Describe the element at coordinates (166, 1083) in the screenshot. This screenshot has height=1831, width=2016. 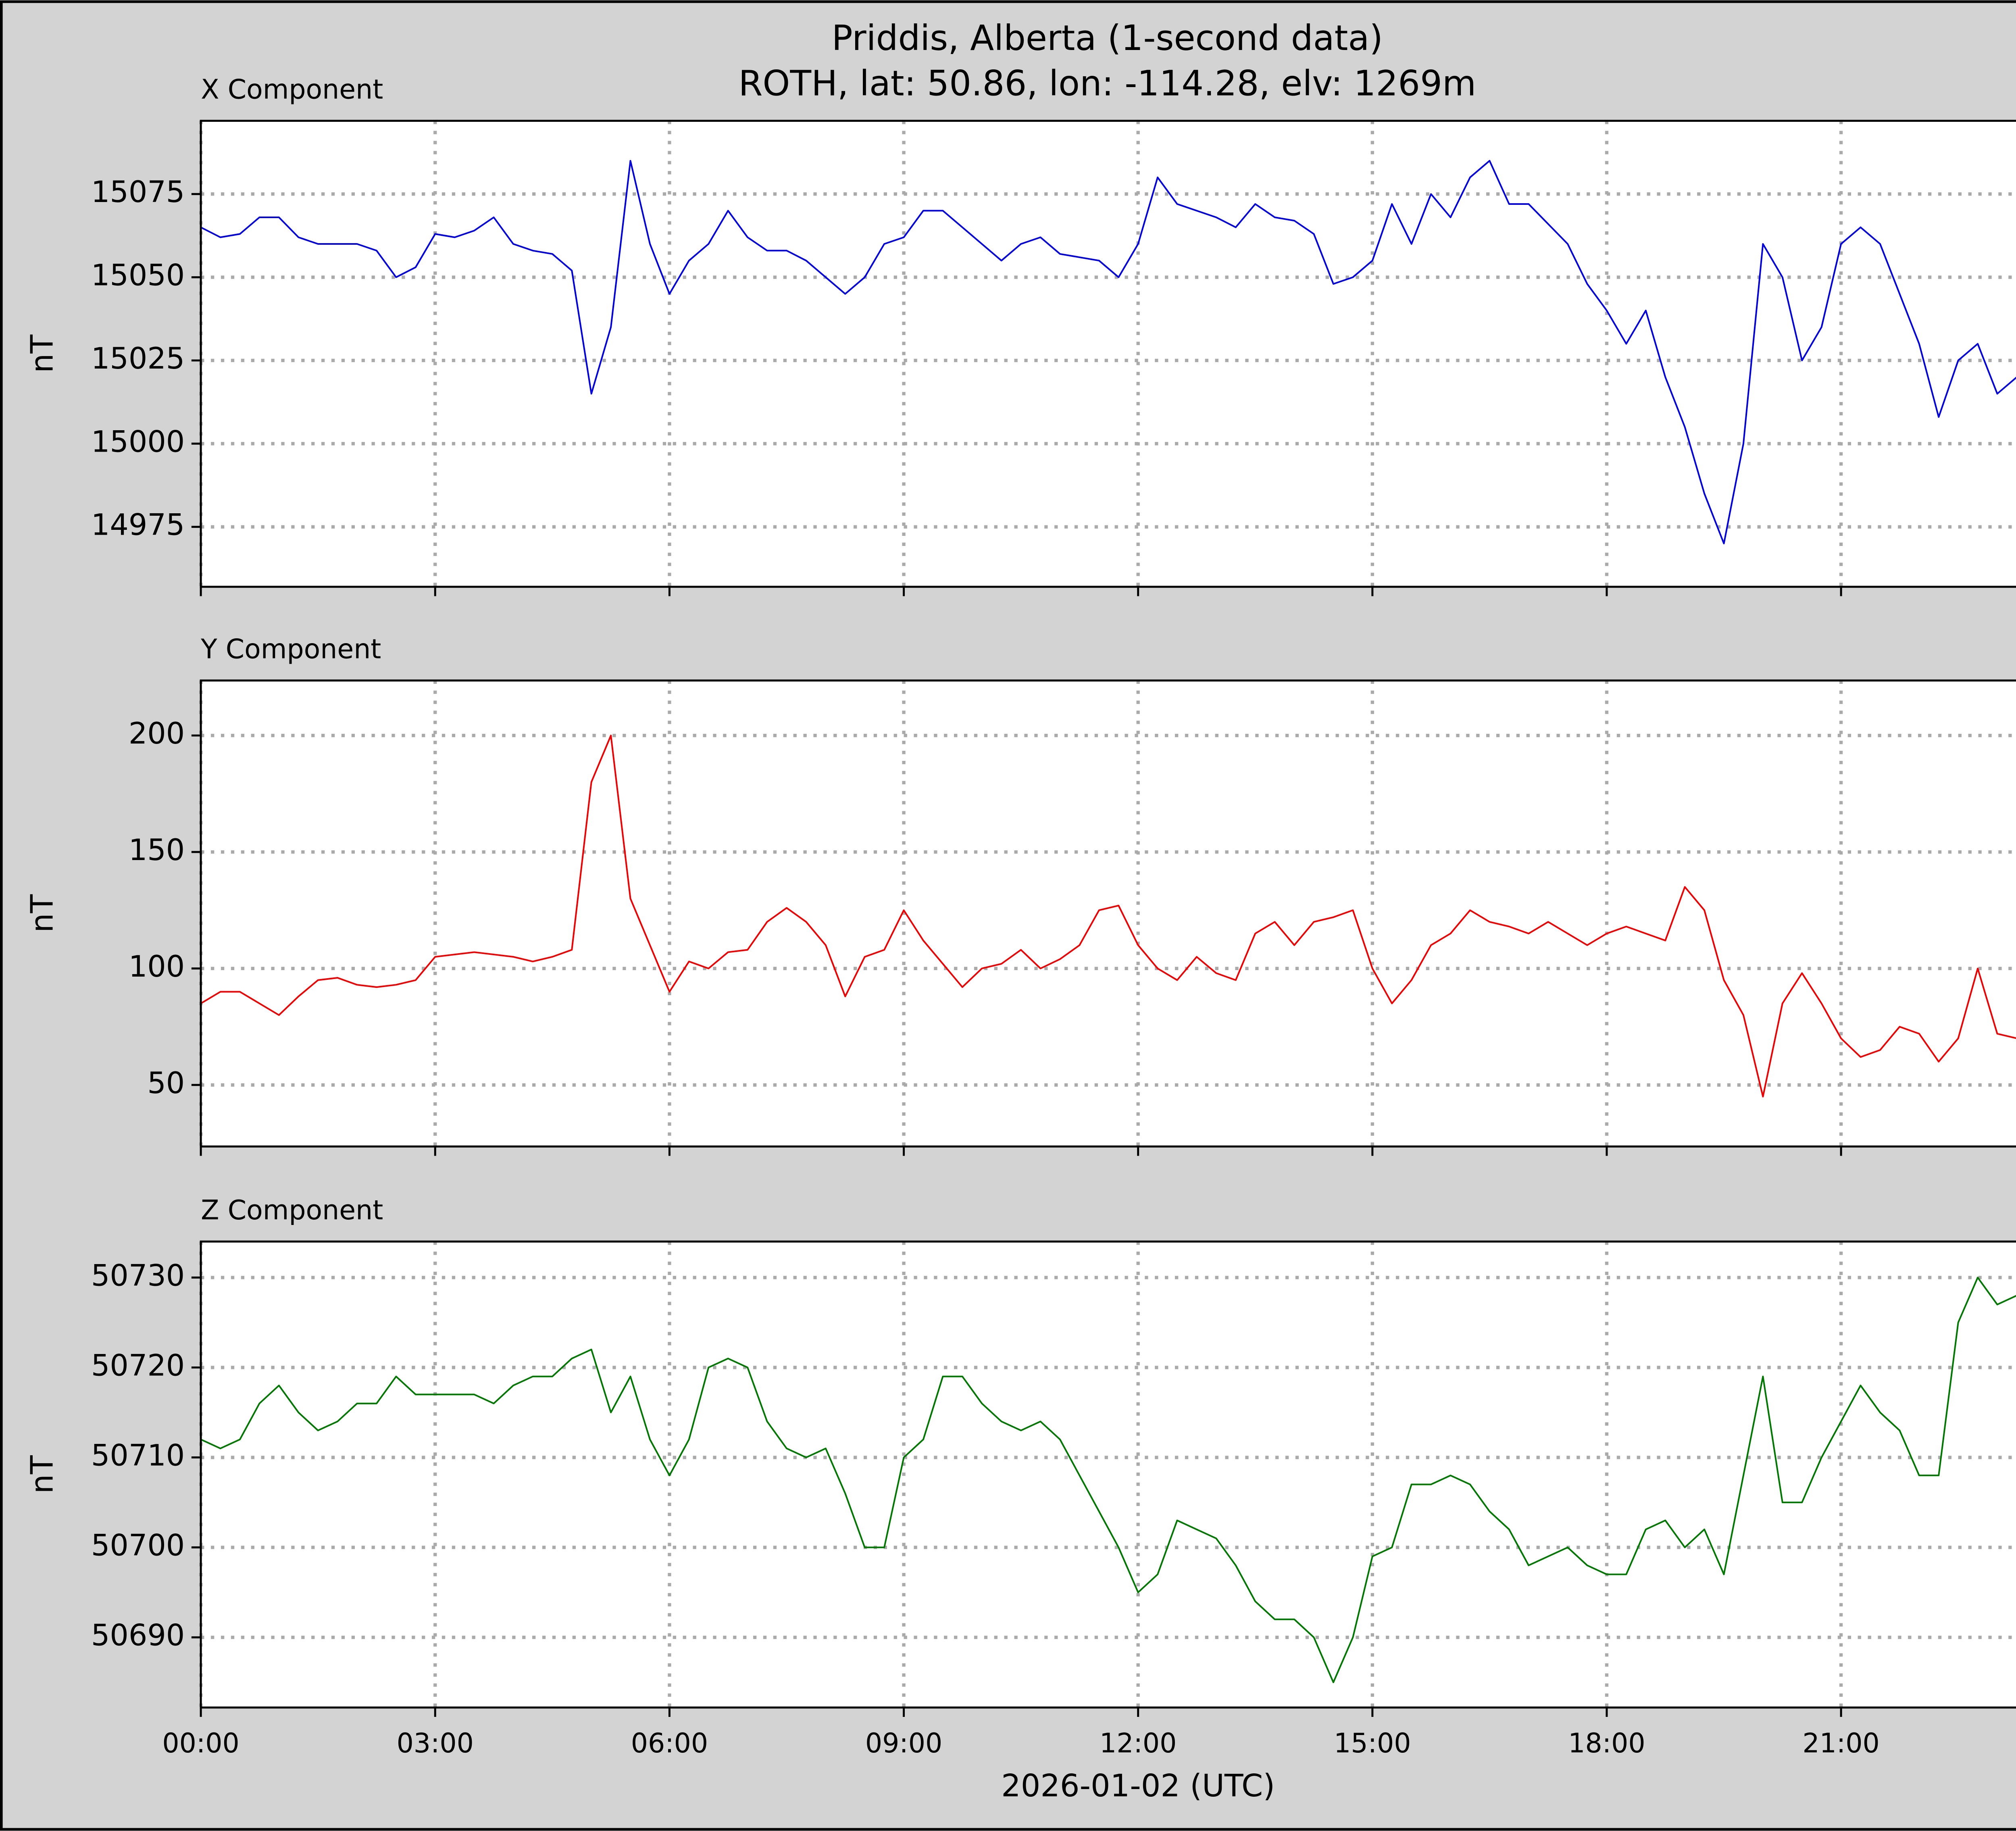
I see `y-tick-label: 50` at that location.